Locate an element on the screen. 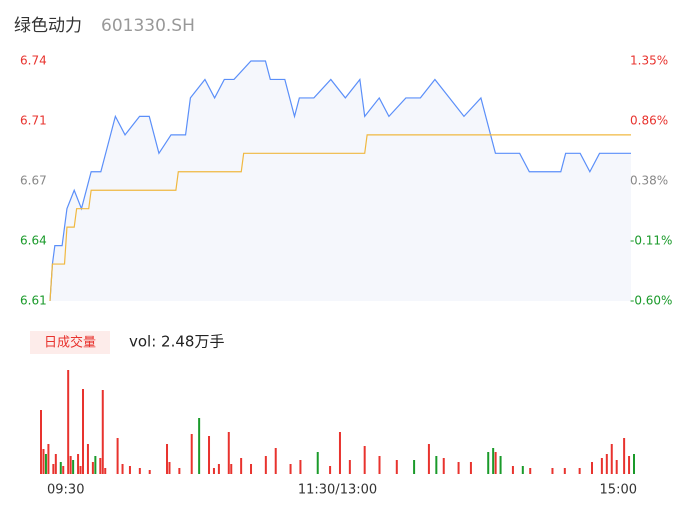 This screenshot has width=686, height=528. y-tick-label: 6.74 is located at coordinates (33, 61).